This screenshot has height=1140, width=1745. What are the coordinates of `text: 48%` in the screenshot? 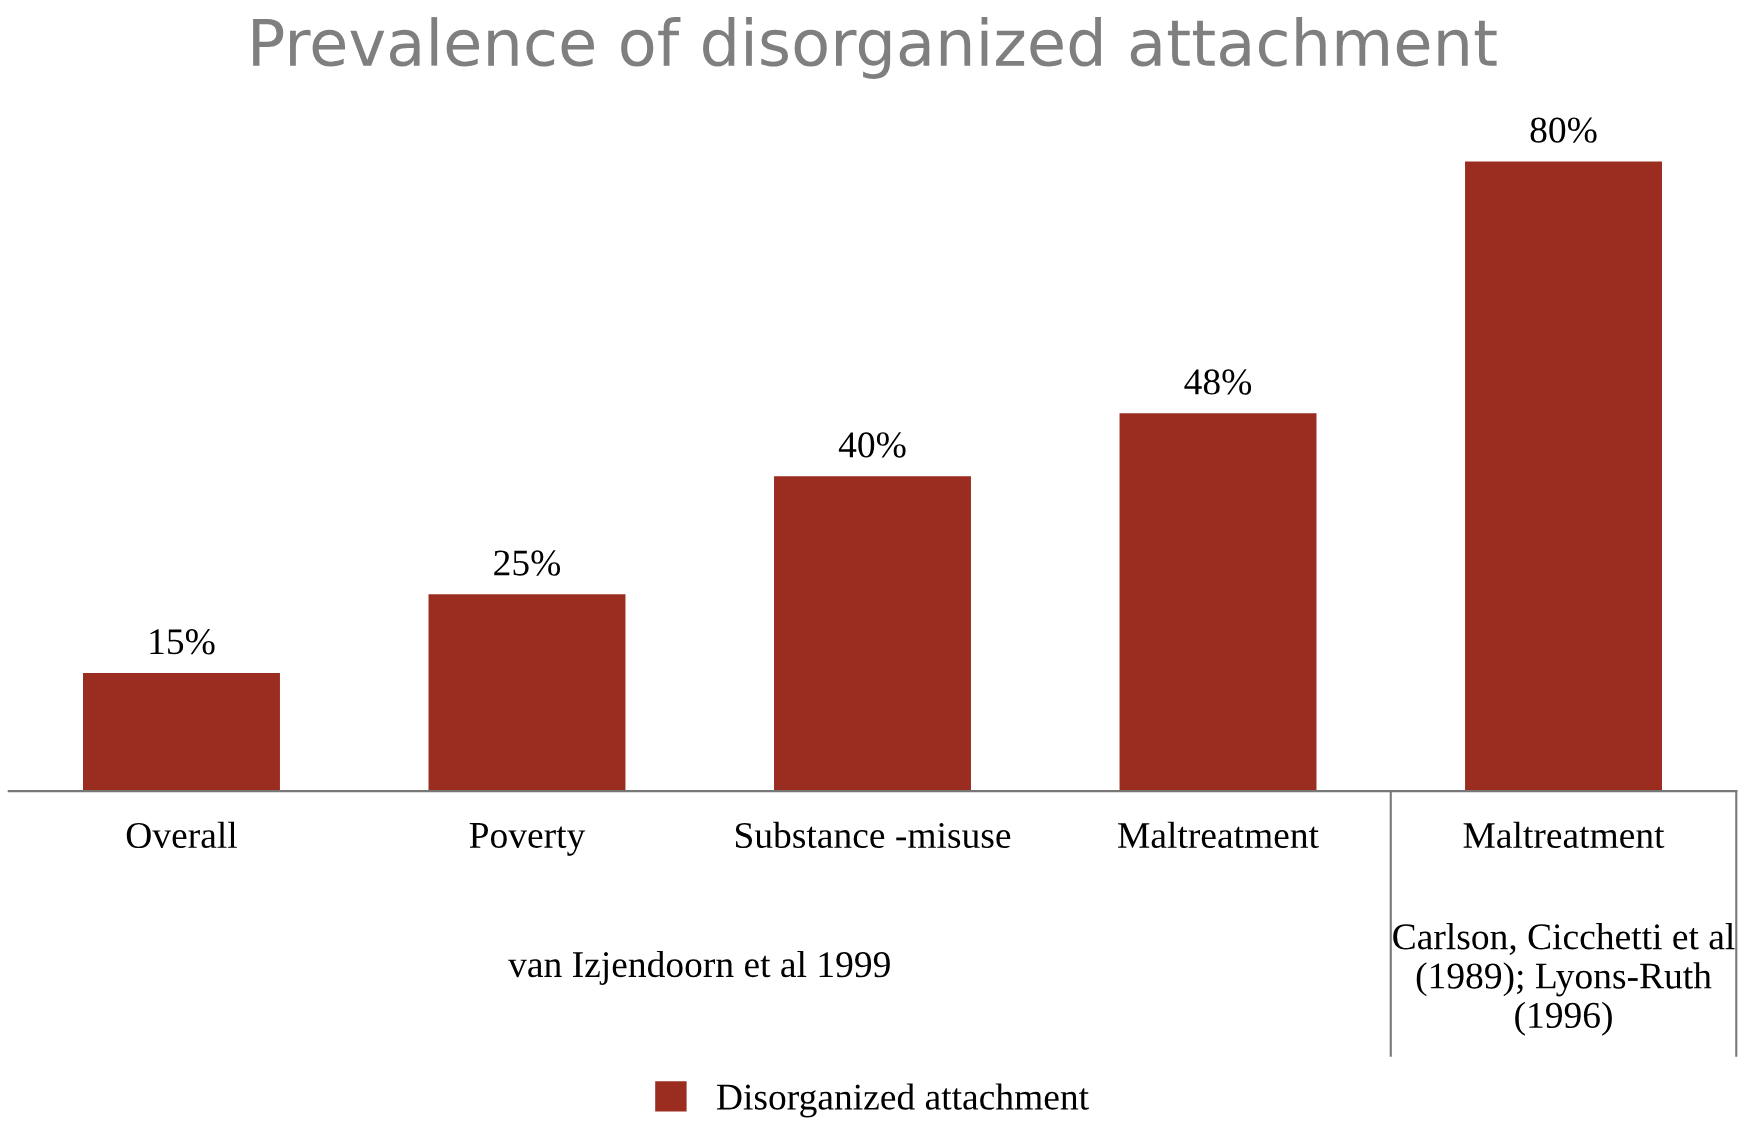 It's located at (1218, 382).